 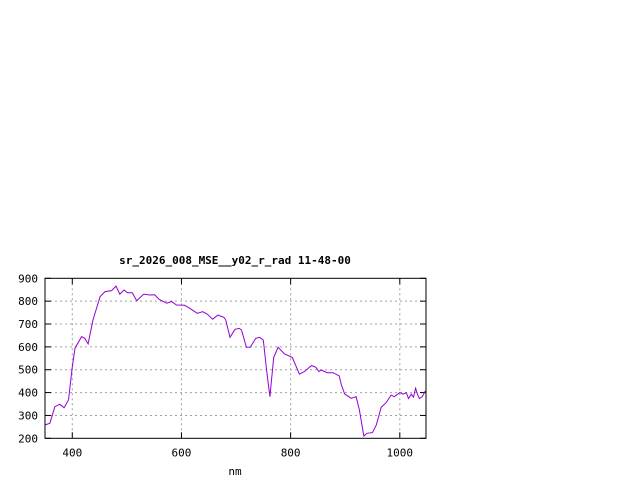 I want to click on x-tick-label: 400, so click(x=72, y=452).